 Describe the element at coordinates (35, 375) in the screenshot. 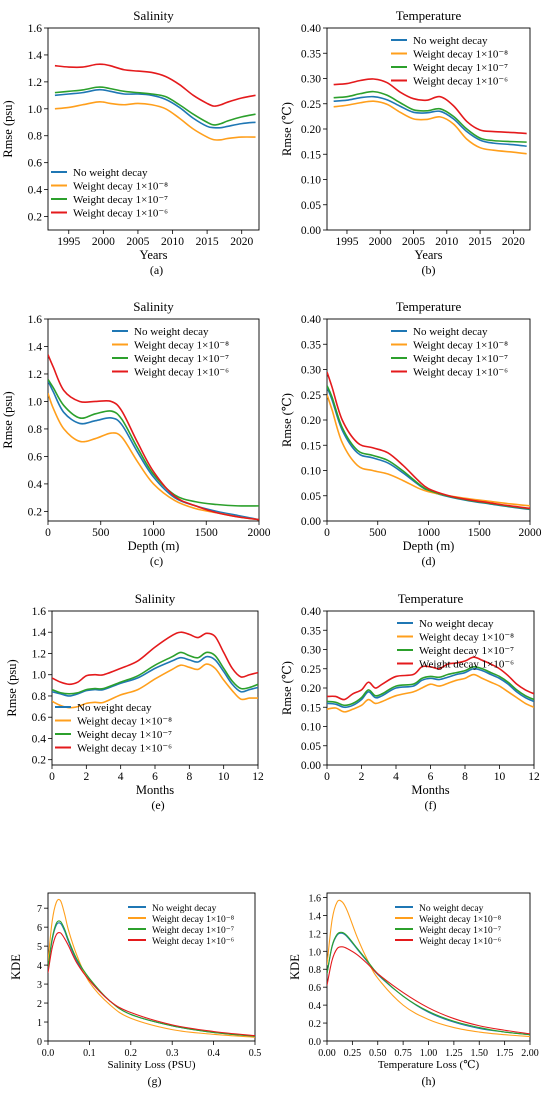

I see `y-tick-label: 1.2` at that location.